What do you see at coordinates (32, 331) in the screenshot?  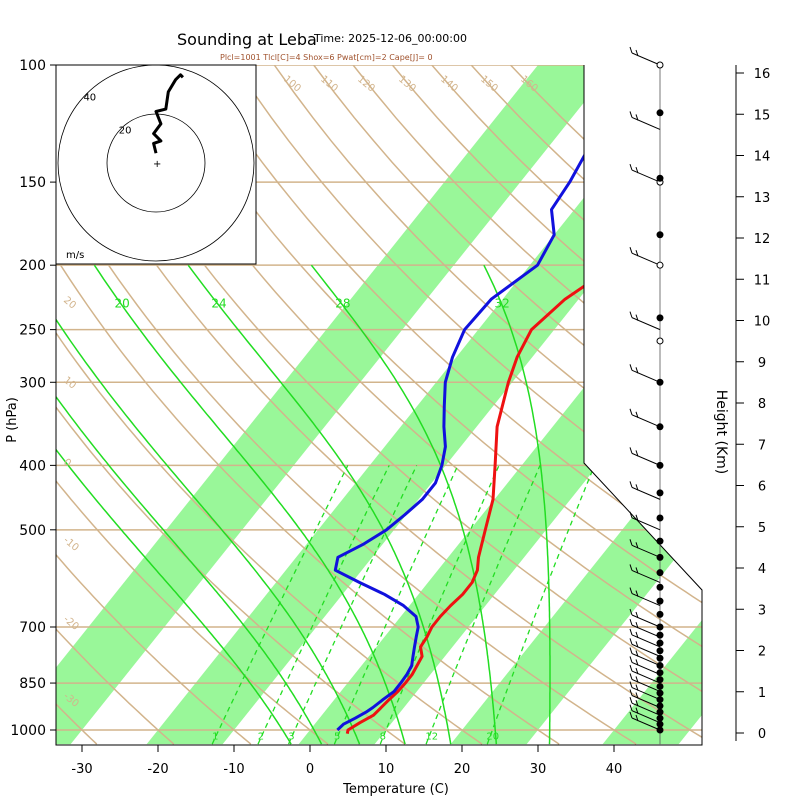 I see `pressure-tick-label: 250` at bounding box center [32, 331].